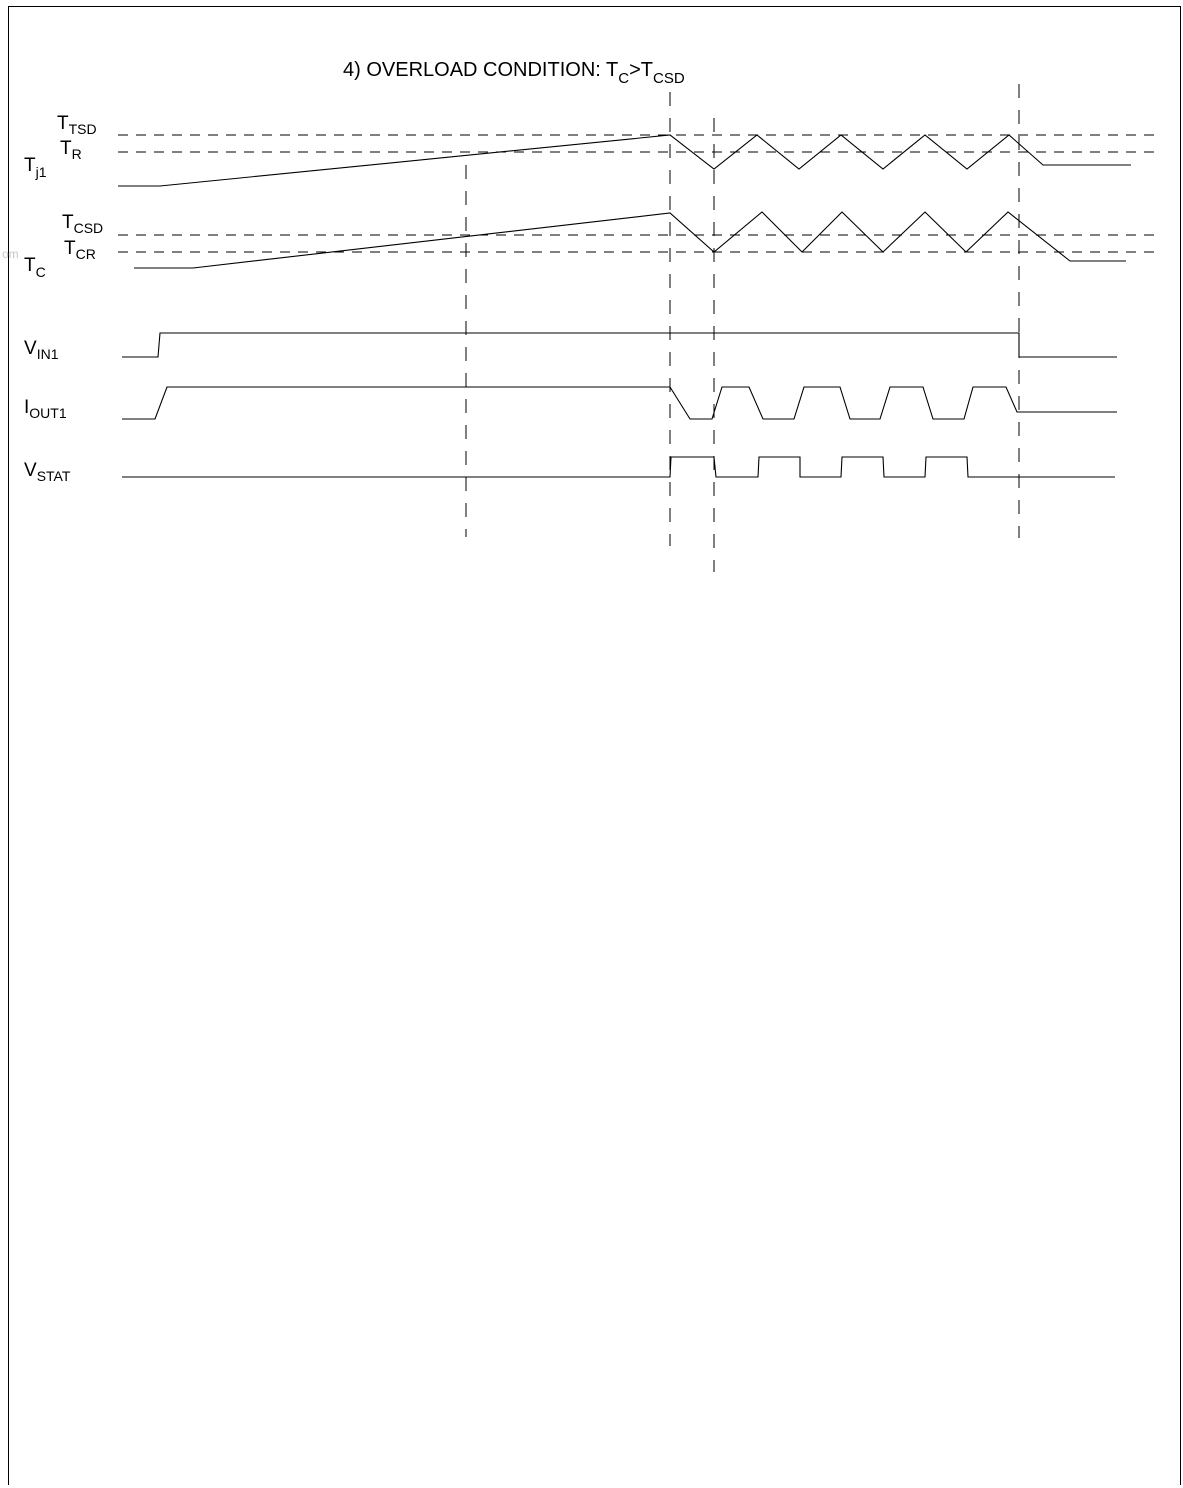 This screenshot has width=1183, height=1488. Describe the element at coordinates (45, 409) in the screenshot. I see `label-iout1: IOUT1` at that location.